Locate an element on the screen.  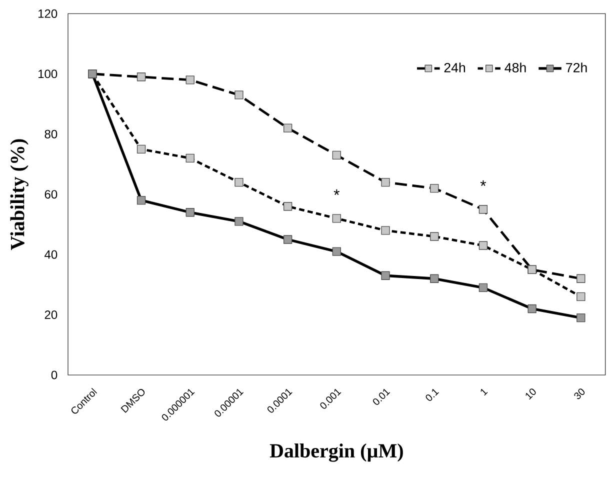
y-tick-label: 40 is located at coordinates (51, 254).